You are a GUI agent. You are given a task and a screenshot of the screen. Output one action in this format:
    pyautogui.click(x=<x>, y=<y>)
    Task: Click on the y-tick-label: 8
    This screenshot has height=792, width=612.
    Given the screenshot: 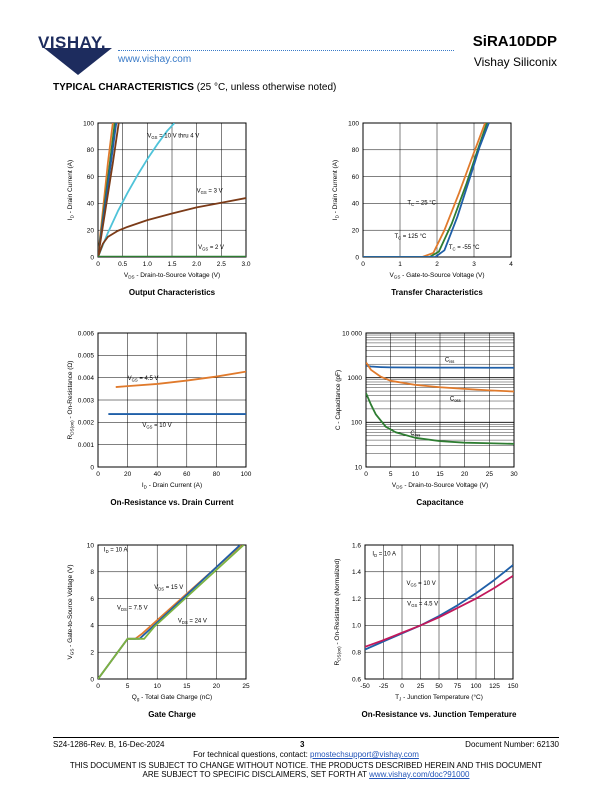 What is the action you would take?
    pyautogui.click(x=92, y=572)
    